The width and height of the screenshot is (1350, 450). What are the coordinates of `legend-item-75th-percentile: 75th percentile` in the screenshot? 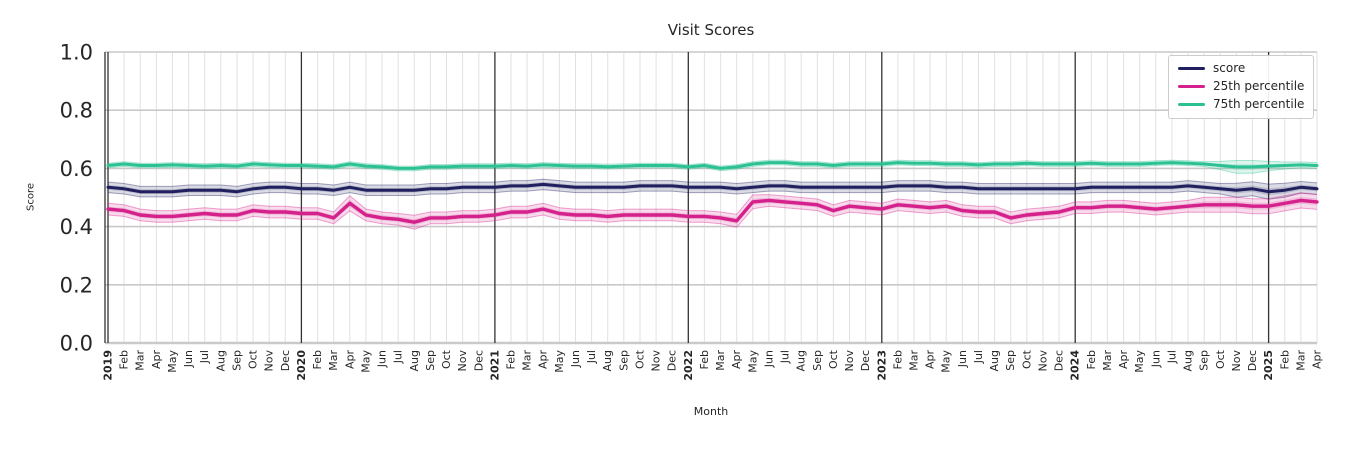 It's located at (1241, 104).